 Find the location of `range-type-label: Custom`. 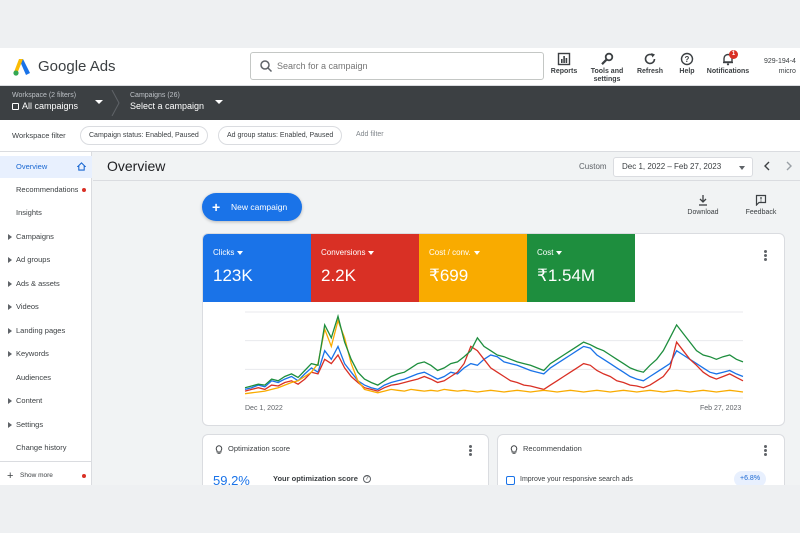

range-type-label: Custom is located at coordinates (593, 166).